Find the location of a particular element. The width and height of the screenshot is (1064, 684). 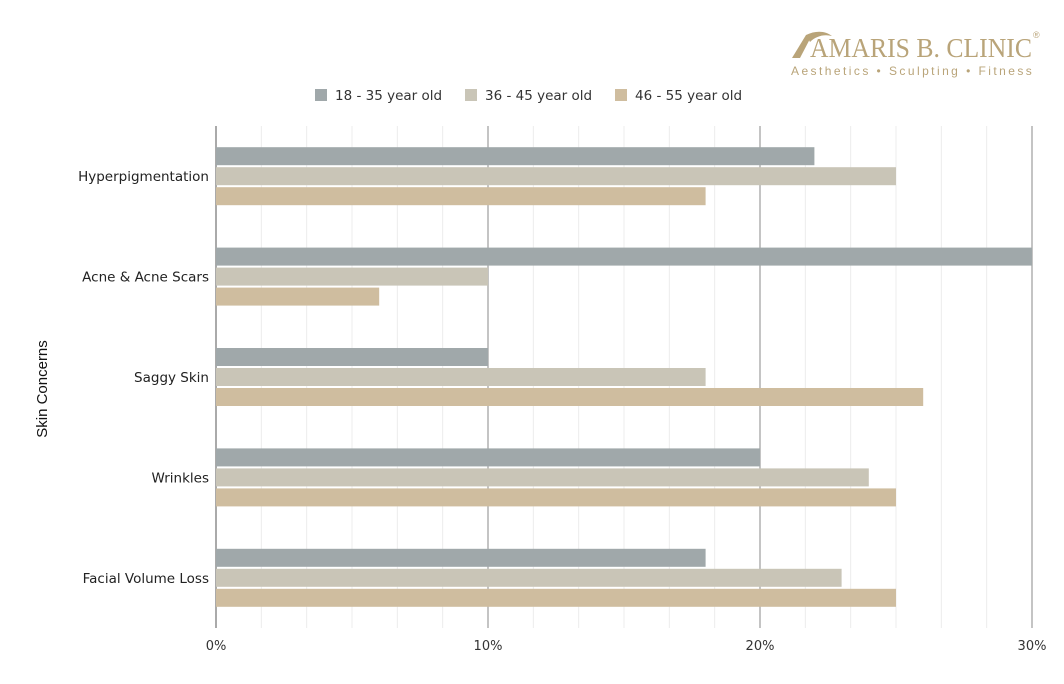

legend-item-1: 18 - 35 year old is located at coordinates (378, 96).